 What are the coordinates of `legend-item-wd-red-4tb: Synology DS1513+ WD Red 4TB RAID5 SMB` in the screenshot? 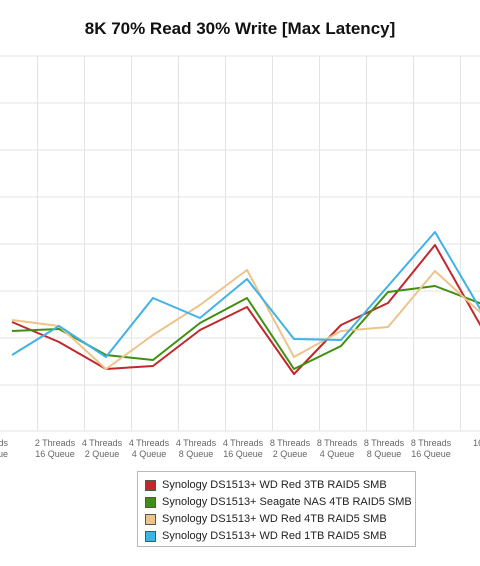 It's located at (266, 519).